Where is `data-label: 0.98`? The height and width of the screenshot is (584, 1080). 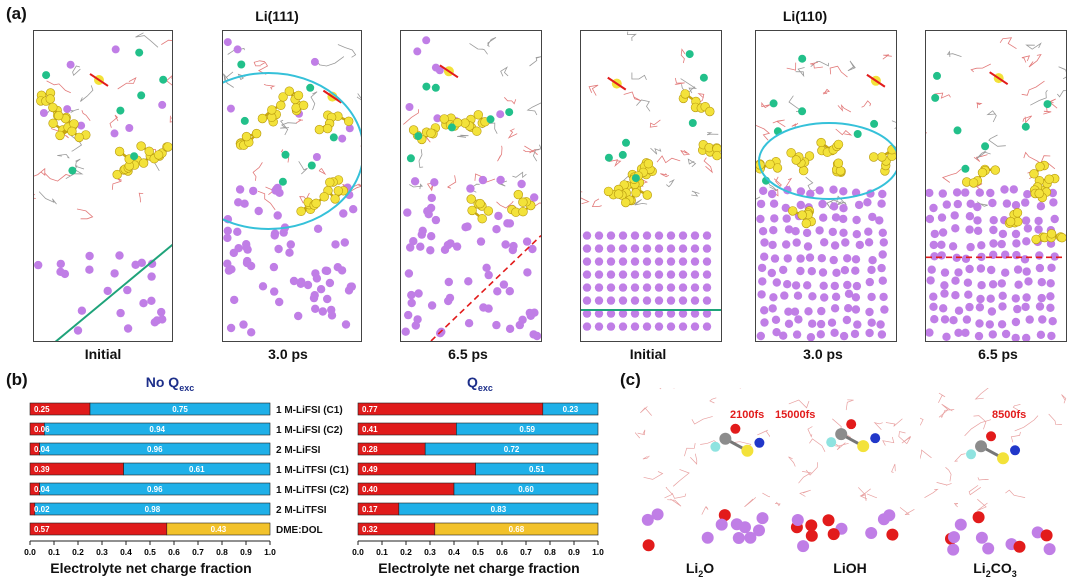
data-label: 0.98 is located at coordinates (153, 509).